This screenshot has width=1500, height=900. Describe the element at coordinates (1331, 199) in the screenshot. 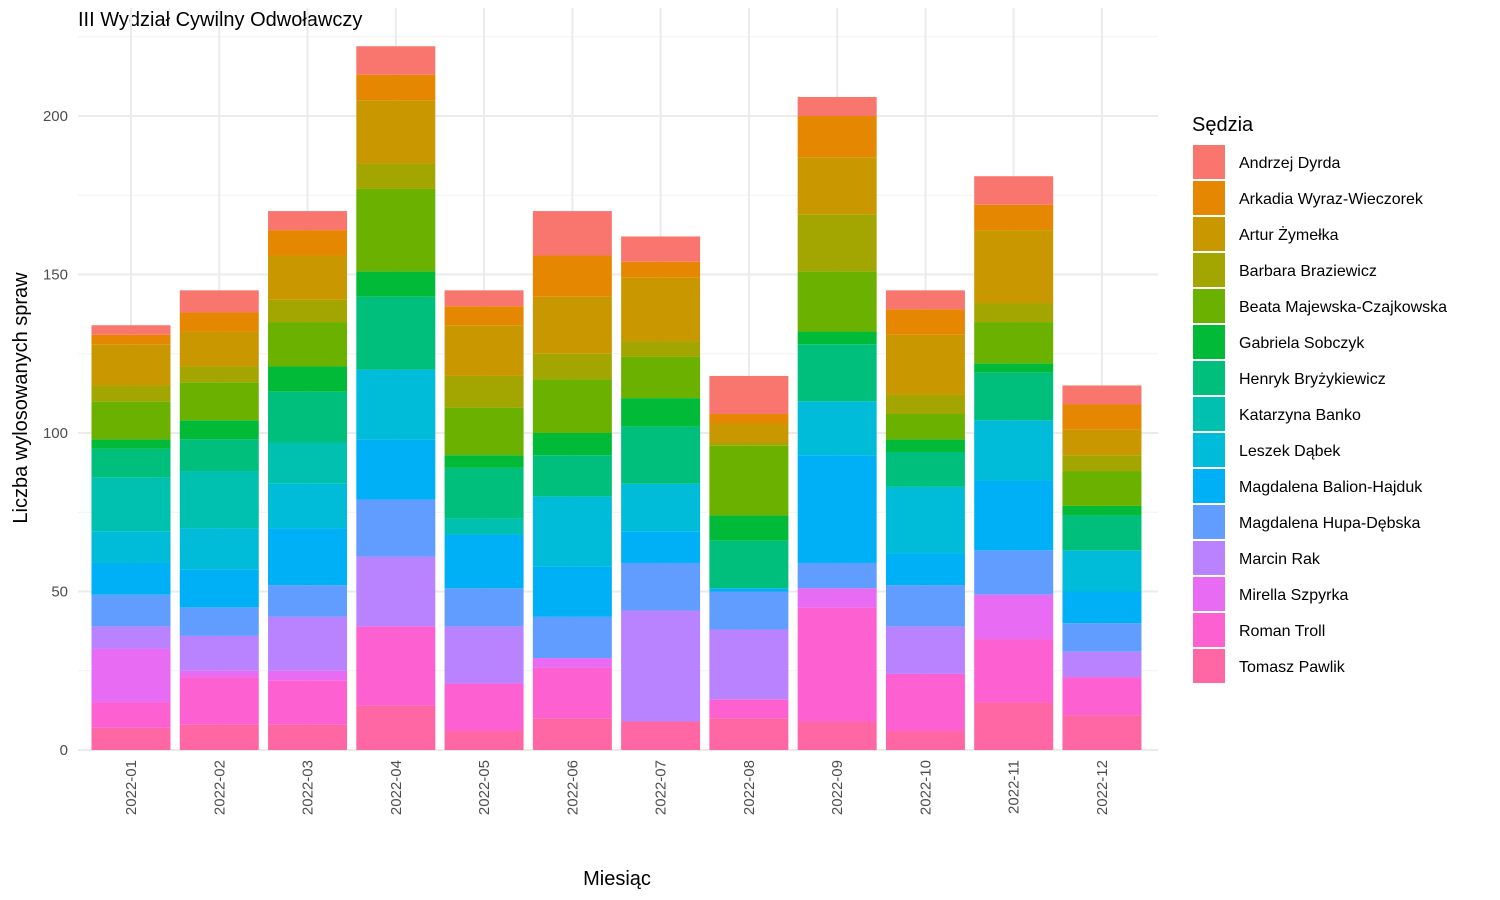

I see `legend-label: Arkadia Wyraz-Wieczorek` at that location.